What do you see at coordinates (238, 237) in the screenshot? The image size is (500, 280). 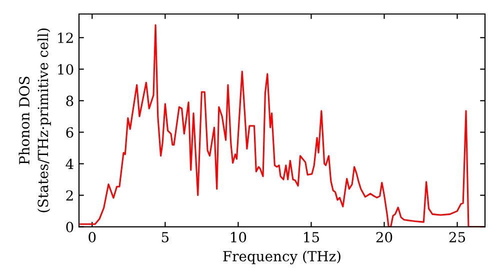 I see `x-tick-label: 10` at bounding box center [238, 237].